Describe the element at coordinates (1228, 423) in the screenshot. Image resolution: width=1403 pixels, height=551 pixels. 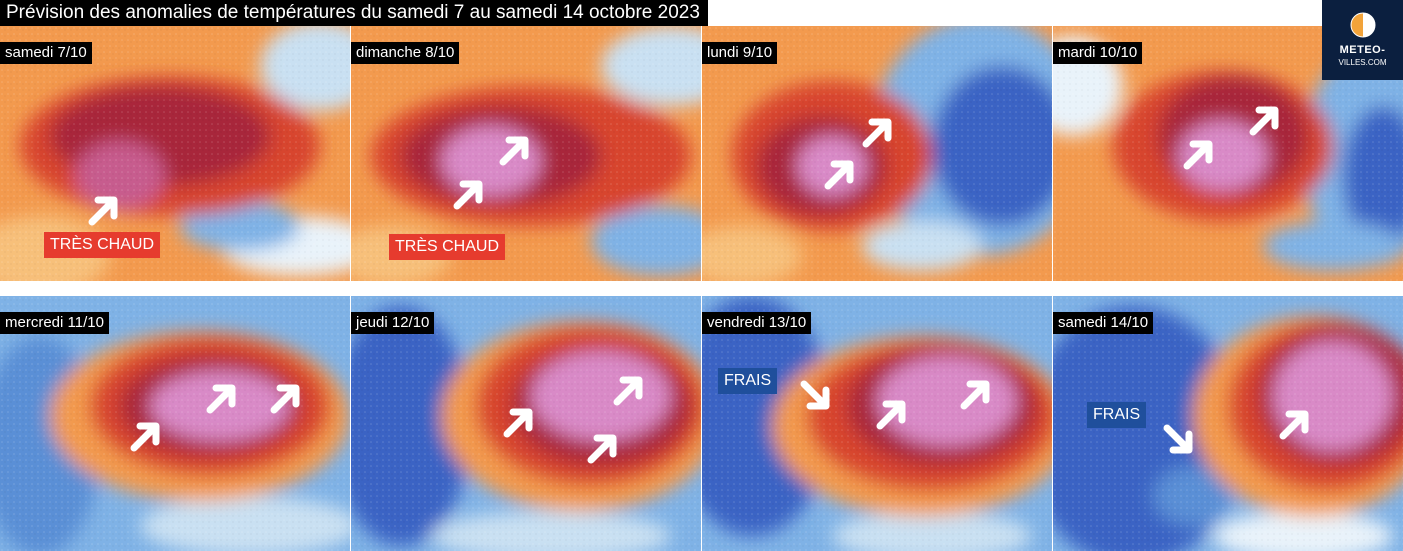
I see `map-panel-sat-14: samedi 14/10 FRAIS` at that location.